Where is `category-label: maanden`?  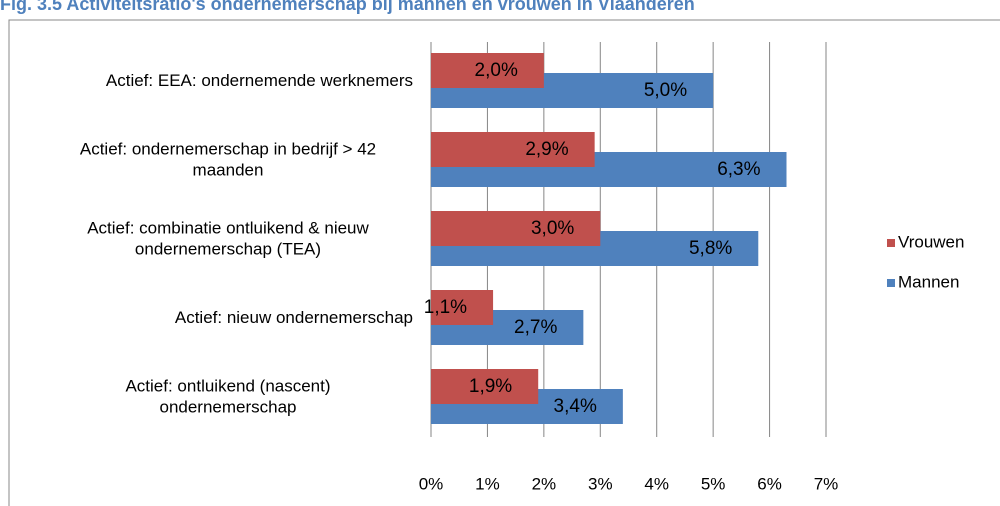 category-label: maanden is located at coordinates (228, 169).